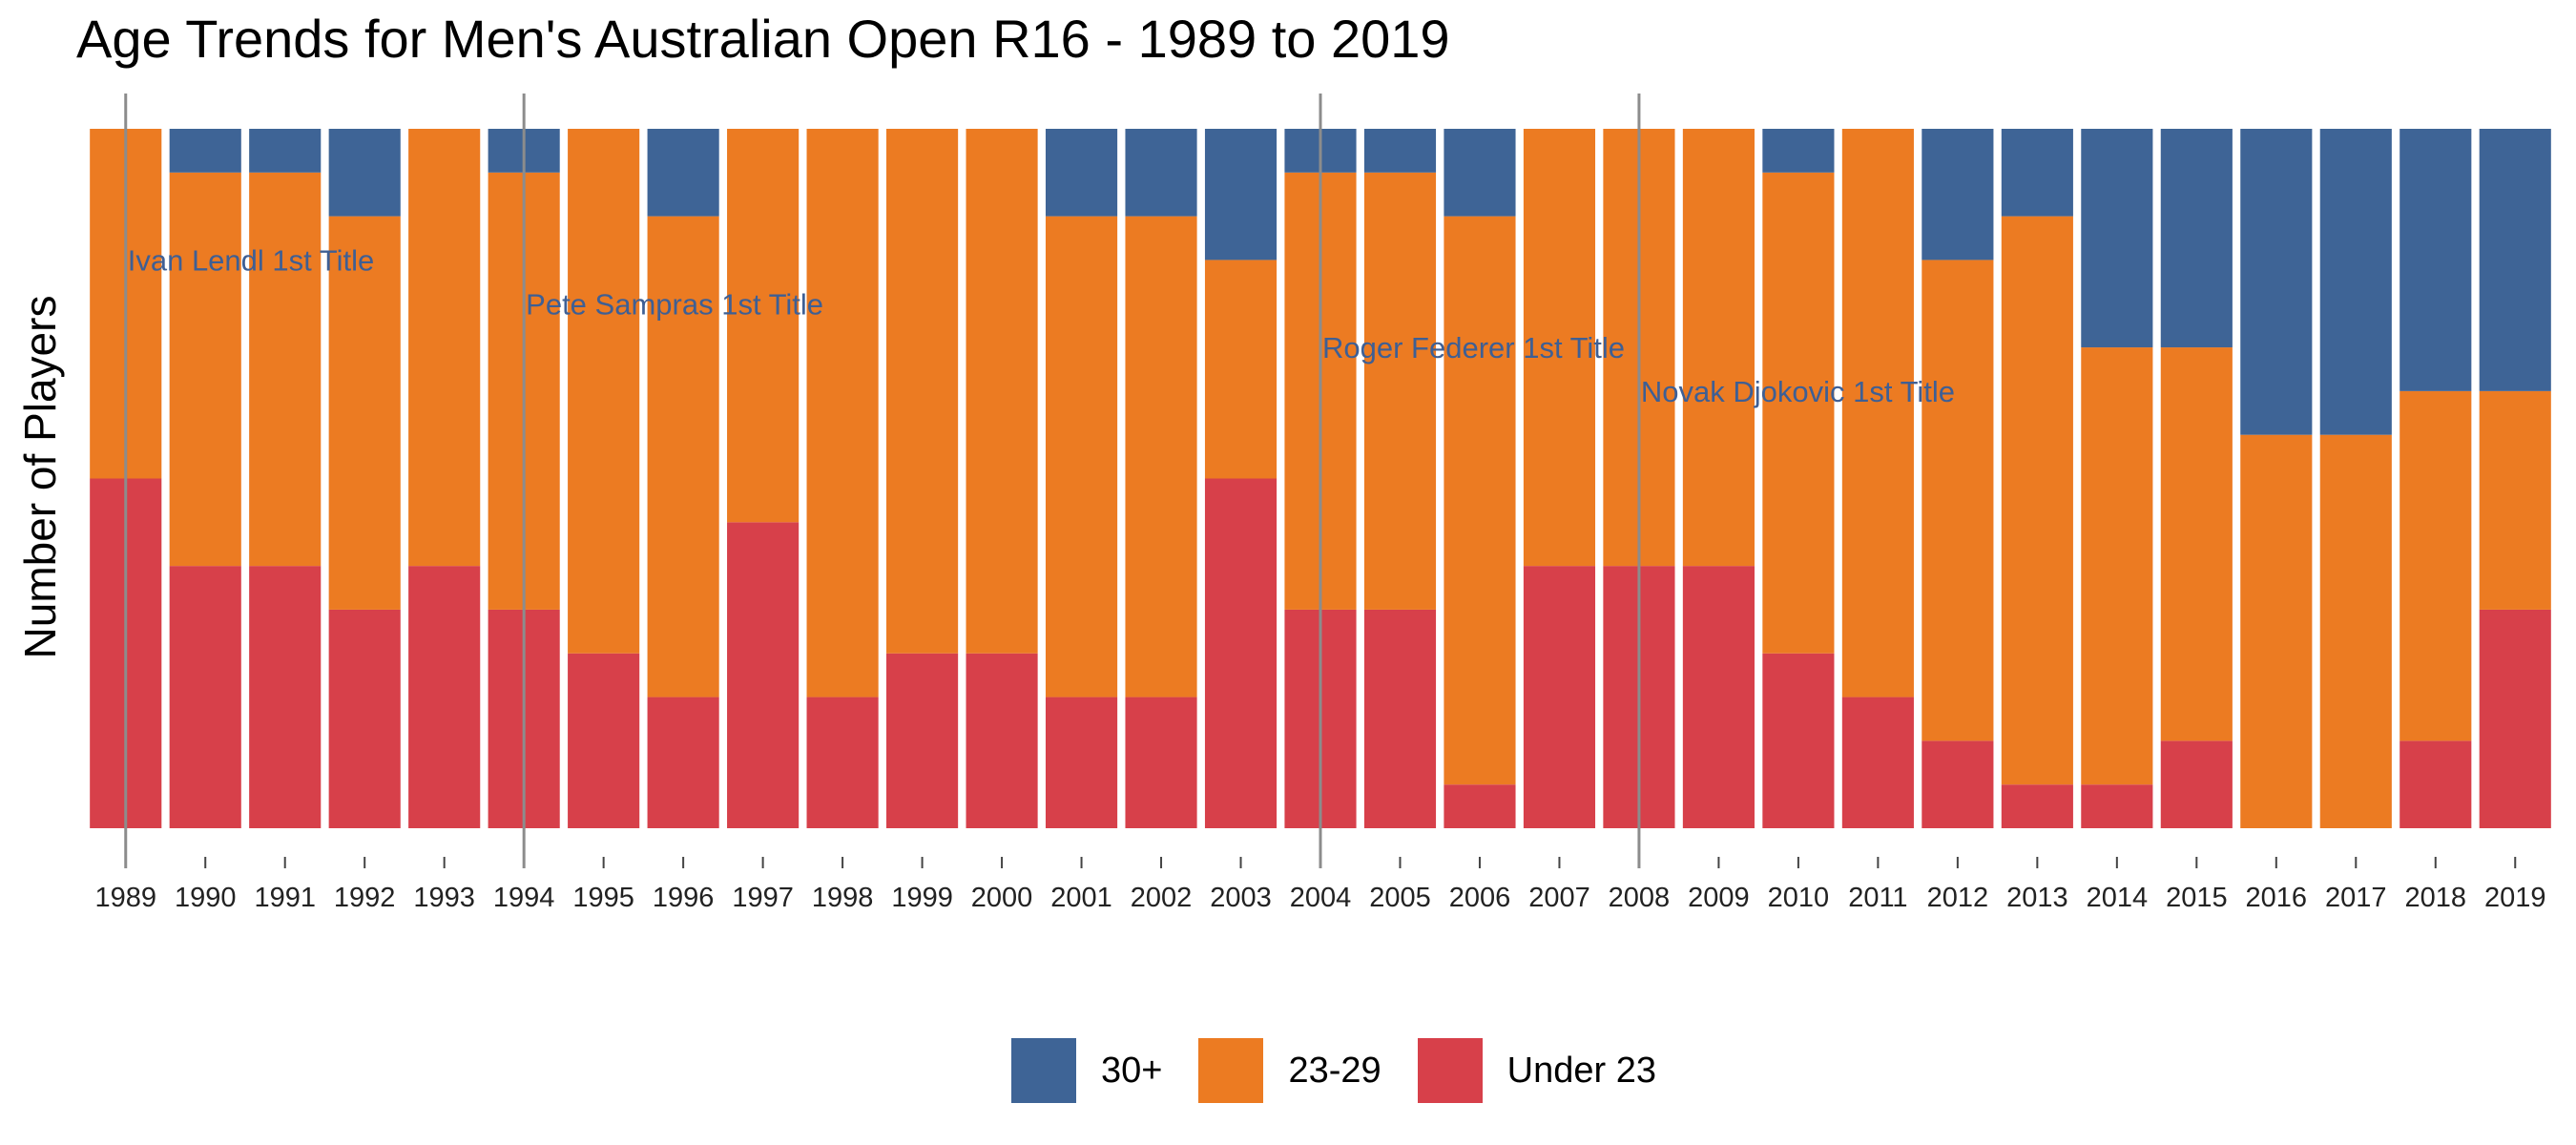  What do you see at coordinates (2277, 898) in the screenshot?
I see `x-tick-label-2016: 2016` at bounding box center [2277, 898].